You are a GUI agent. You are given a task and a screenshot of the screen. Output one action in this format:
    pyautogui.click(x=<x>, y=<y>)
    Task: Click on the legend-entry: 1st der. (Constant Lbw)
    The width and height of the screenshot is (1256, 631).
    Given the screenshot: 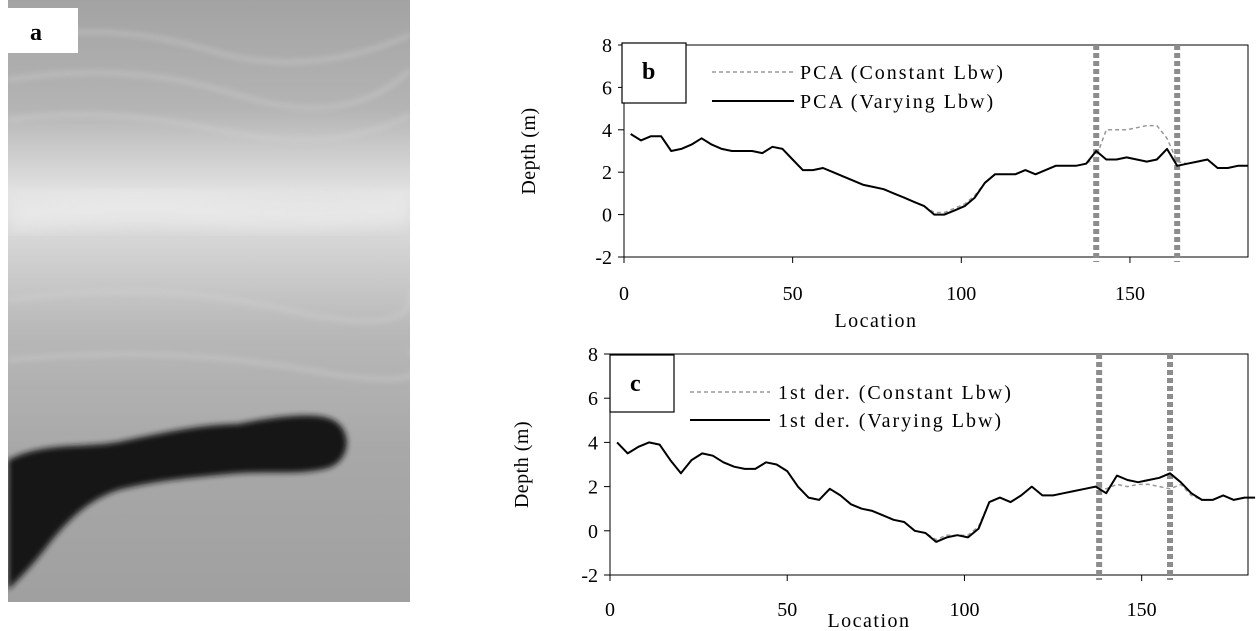 What is the action you would take?
    pyautogui.click(x=895, y=393)
    